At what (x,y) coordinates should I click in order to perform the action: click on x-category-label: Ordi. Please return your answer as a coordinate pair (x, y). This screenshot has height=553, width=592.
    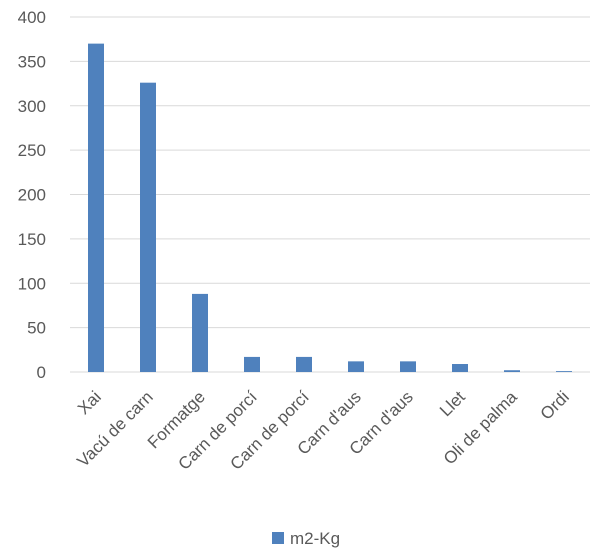
    Looking at the image, I should click on (555, 405).